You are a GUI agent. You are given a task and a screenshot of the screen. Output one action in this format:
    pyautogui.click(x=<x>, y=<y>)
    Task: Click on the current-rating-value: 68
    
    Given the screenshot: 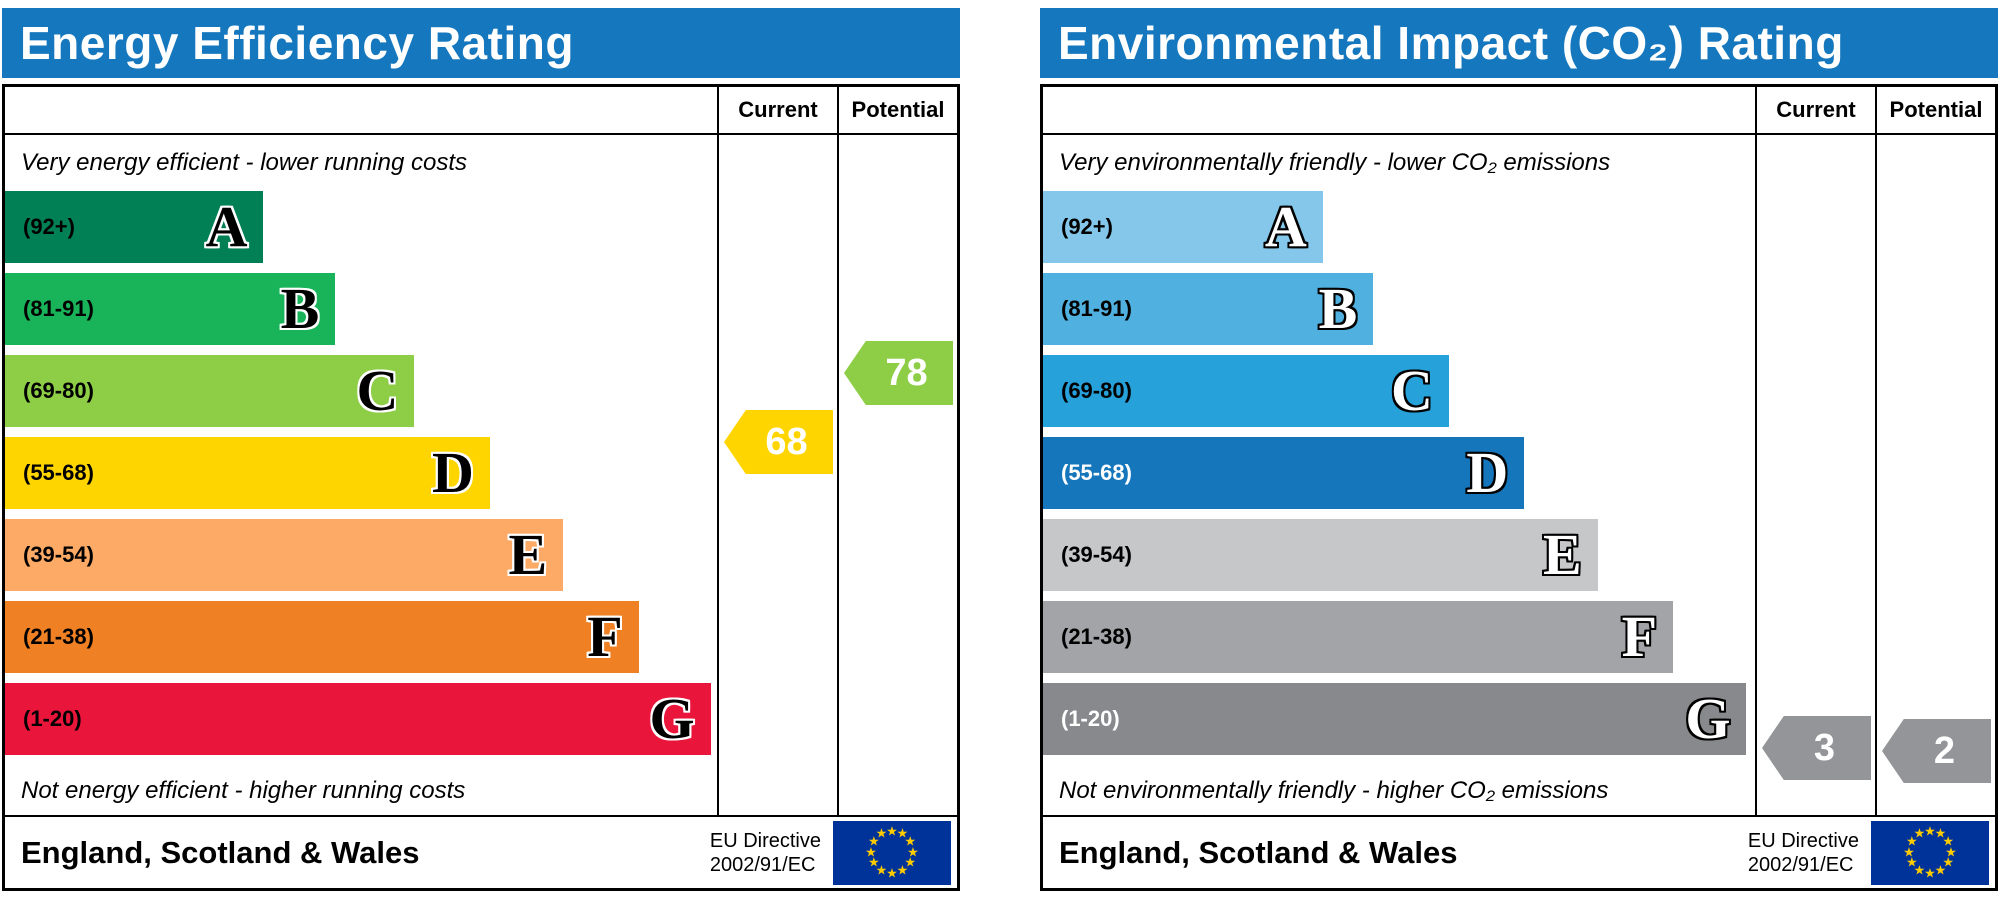 What is the action you would take?
    pyautogui.click(x=786, y=441)
    